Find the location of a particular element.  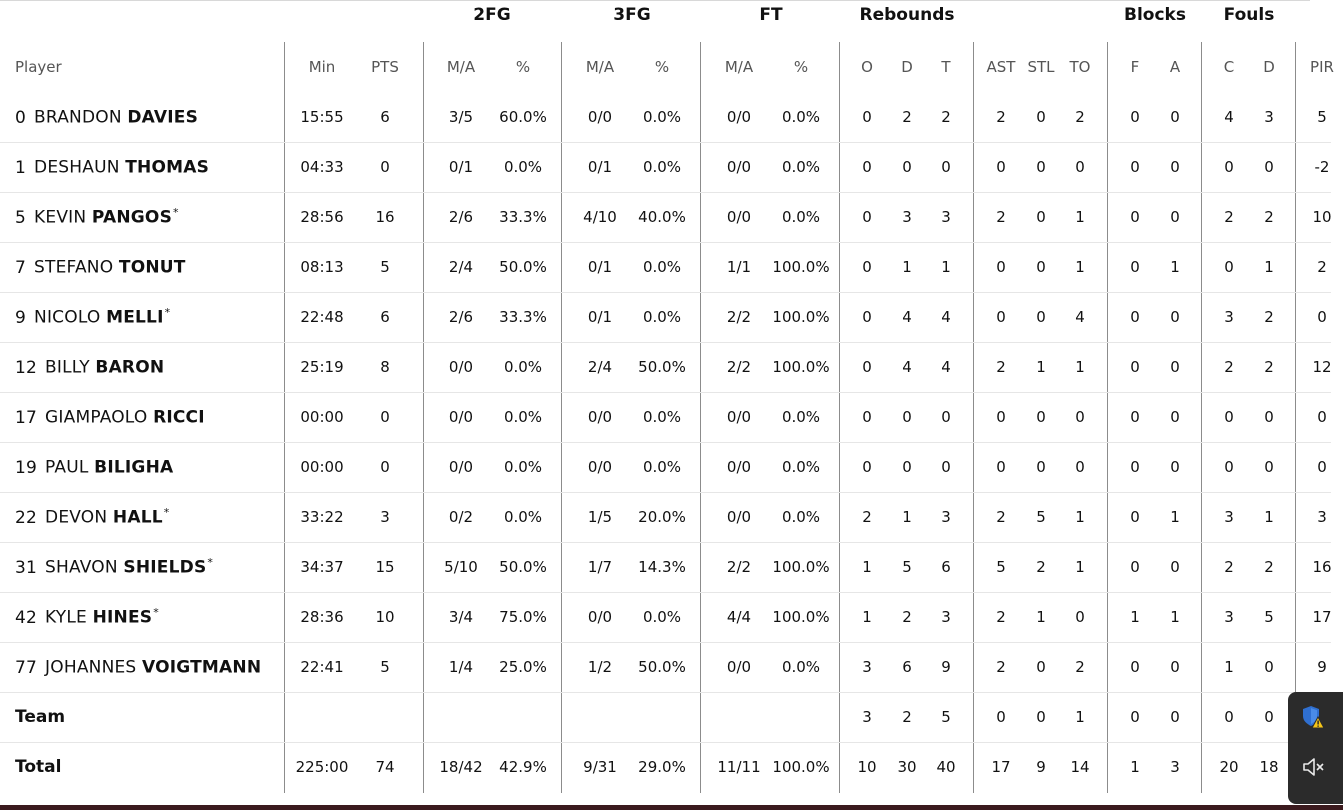

cell-stl: 5 is located at coordinates (1041, 517).